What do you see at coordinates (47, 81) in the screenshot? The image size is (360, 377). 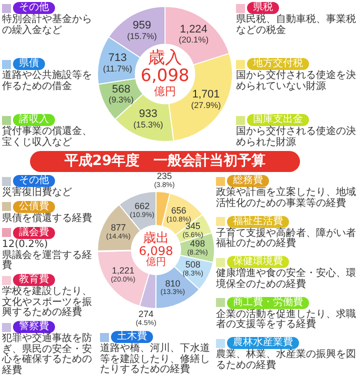 I see `text: 道路や公共施設等を作るための借金` at bounding box center [47, 81].